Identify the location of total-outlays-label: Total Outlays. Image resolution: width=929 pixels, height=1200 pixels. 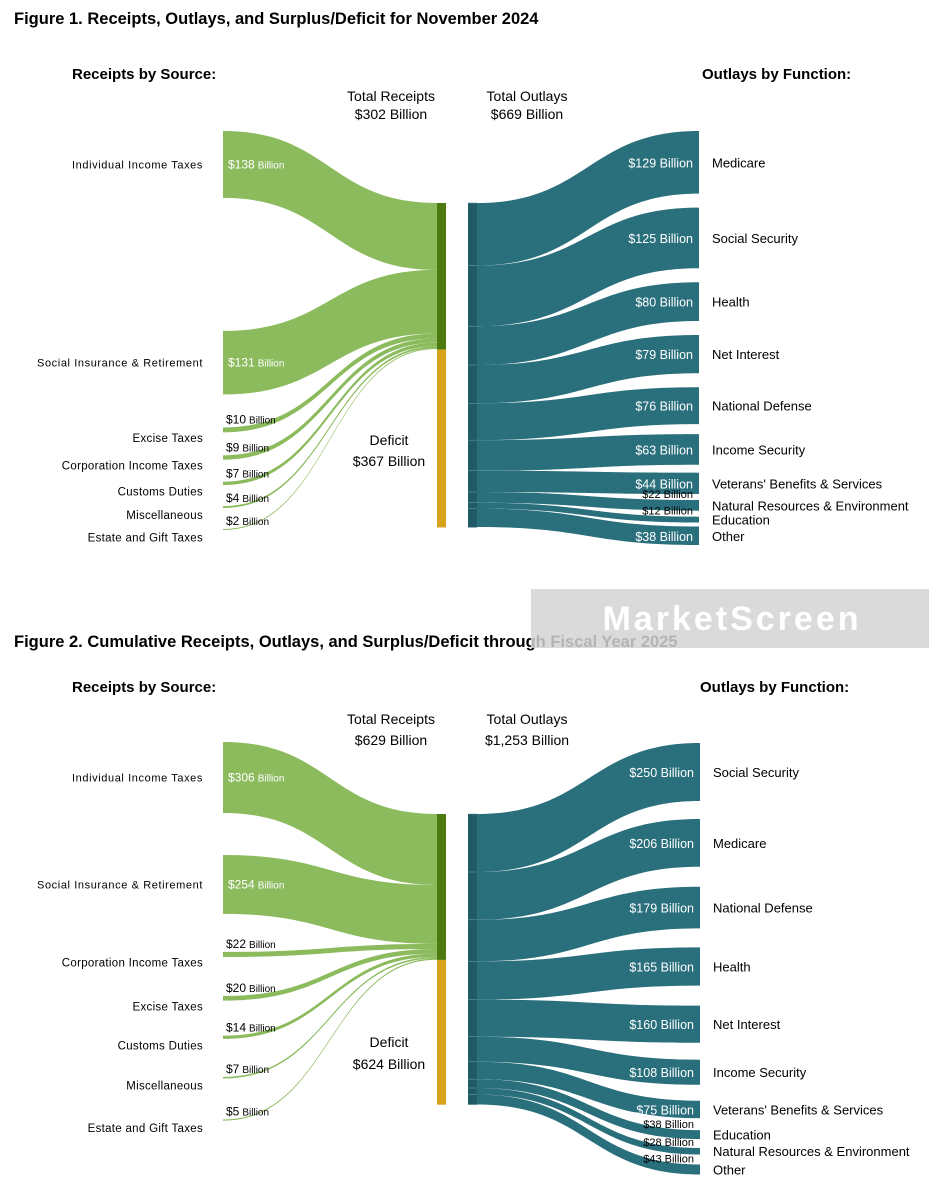
(527, 96).